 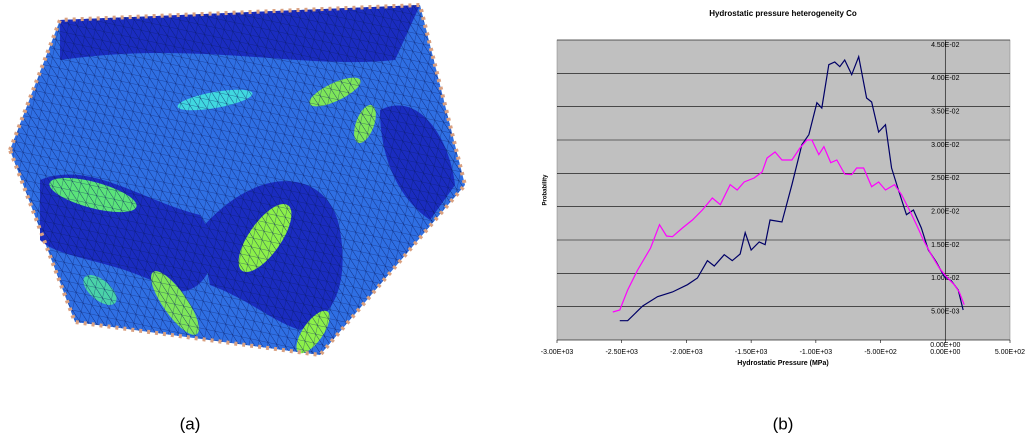 I want to click on x-tick-label: -1.00E+03, so click(x=816, y=352).